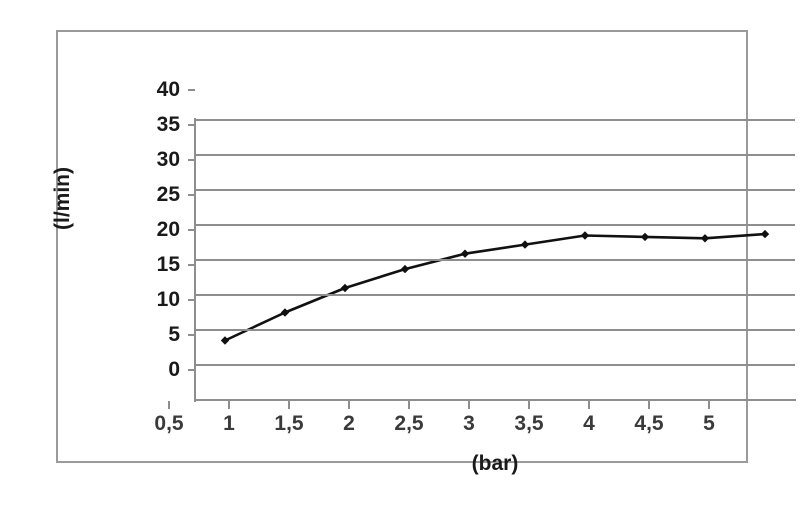 This screenshot has height=532, width=800. Describe the element at coordinates (649, 423) in the screenshot. I see `x-axis-tick-label: 4,5` at that location.